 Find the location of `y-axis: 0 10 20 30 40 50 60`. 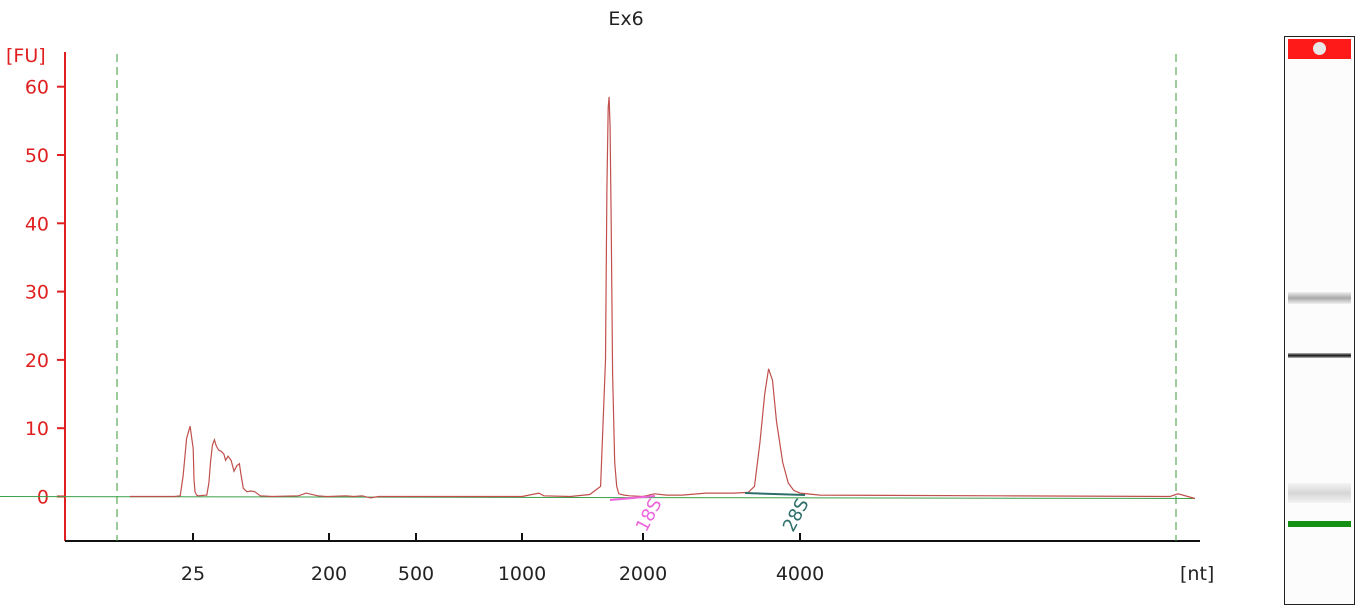

y-axis: 0 10 20 30 40 50 60 is located at coordinates (45, 296).